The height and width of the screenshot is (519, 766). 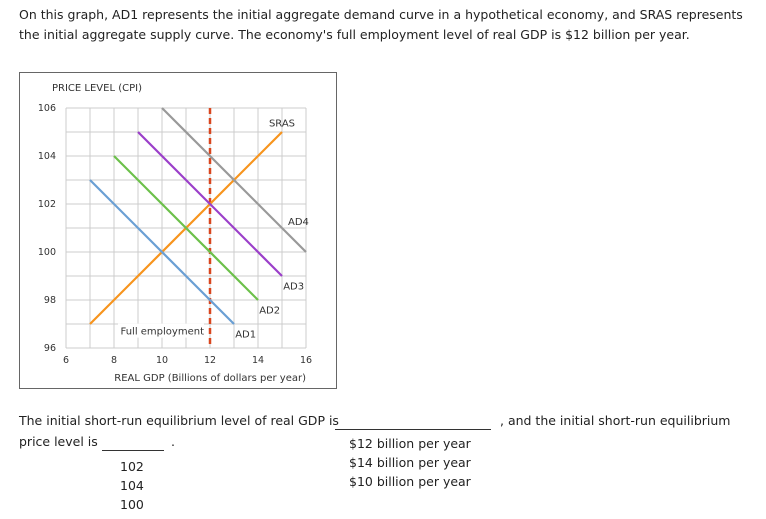 What do you see at coordinates (258, 360) in the screenshot?
I see `x-tick-label: 14` at bounding box center [258, 360].